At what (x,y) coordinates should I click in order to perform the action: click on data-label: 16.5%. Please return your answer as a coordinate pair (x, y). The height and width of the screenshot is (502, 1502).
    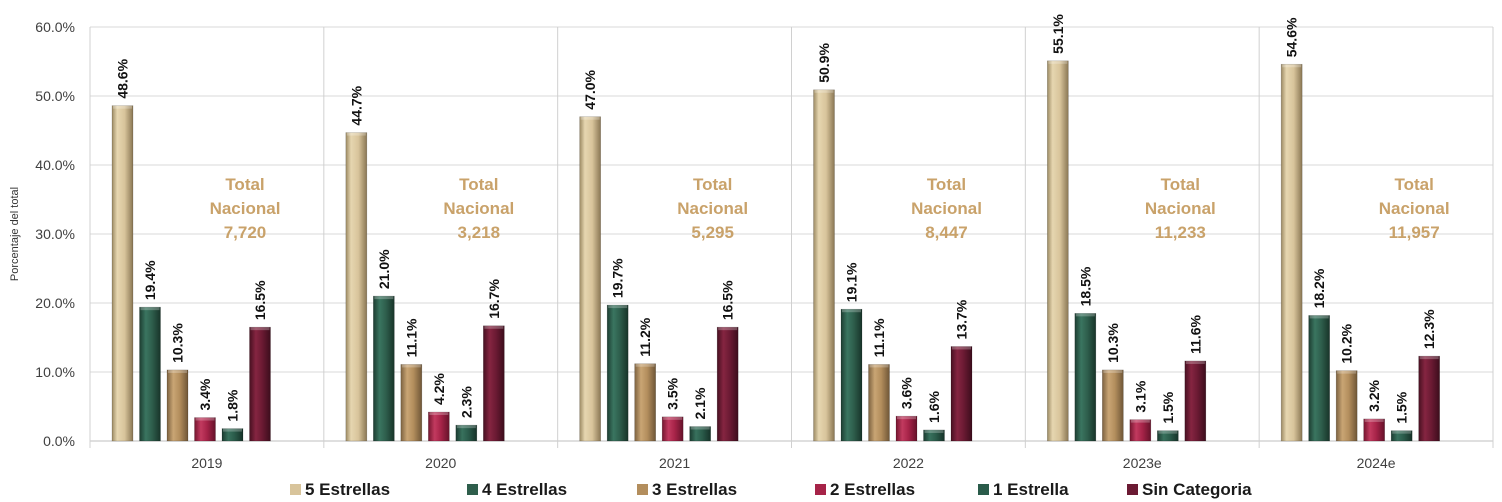
    Looking at the image, I should click on (260, 300).